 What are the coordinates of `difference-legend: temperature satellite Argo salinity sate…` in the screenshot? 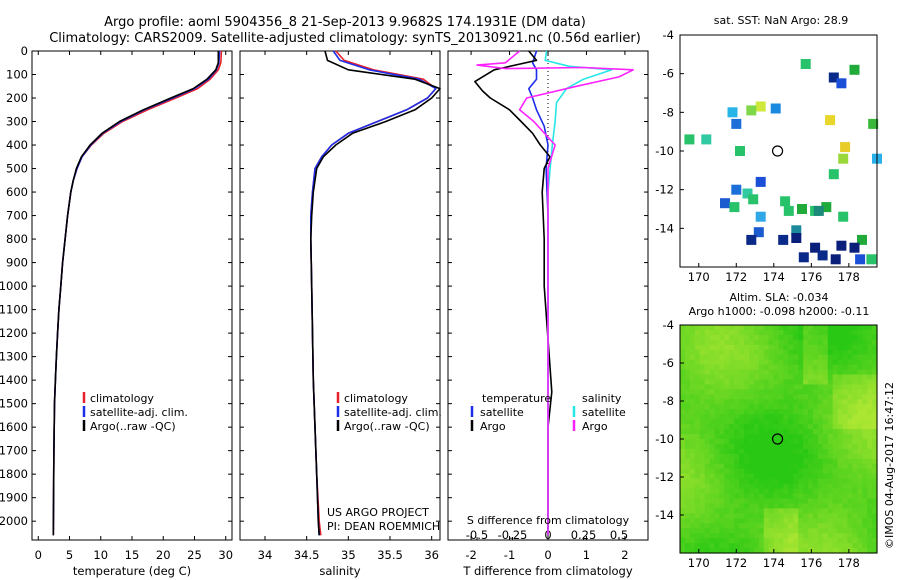 It's located at (548, 412).